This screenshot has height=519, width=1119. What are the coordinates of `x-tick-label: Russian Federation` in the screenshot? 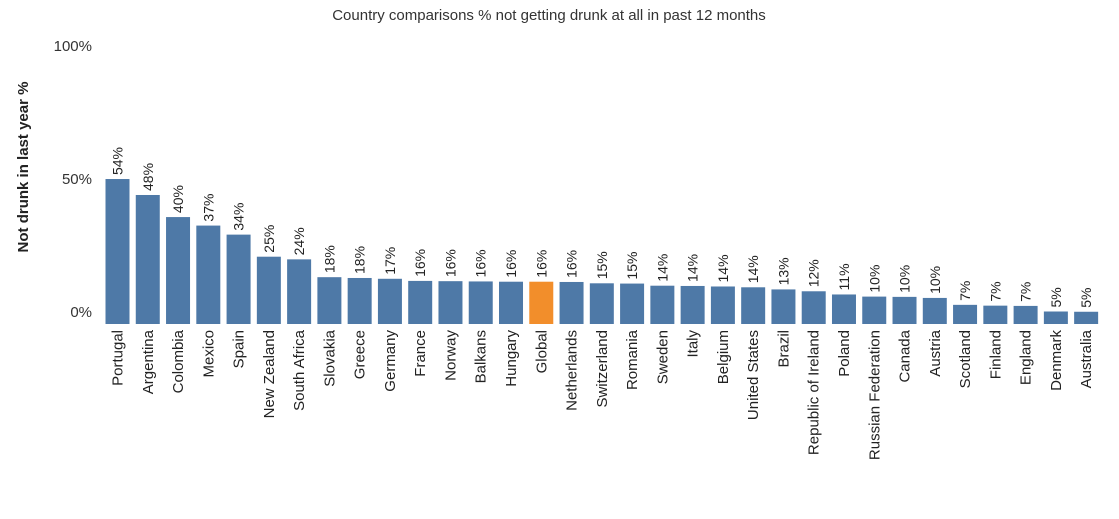 It's located at (874, 395).